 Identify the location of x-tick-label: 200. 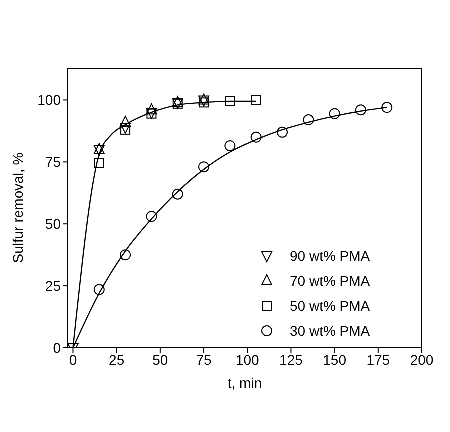
(422, 360).